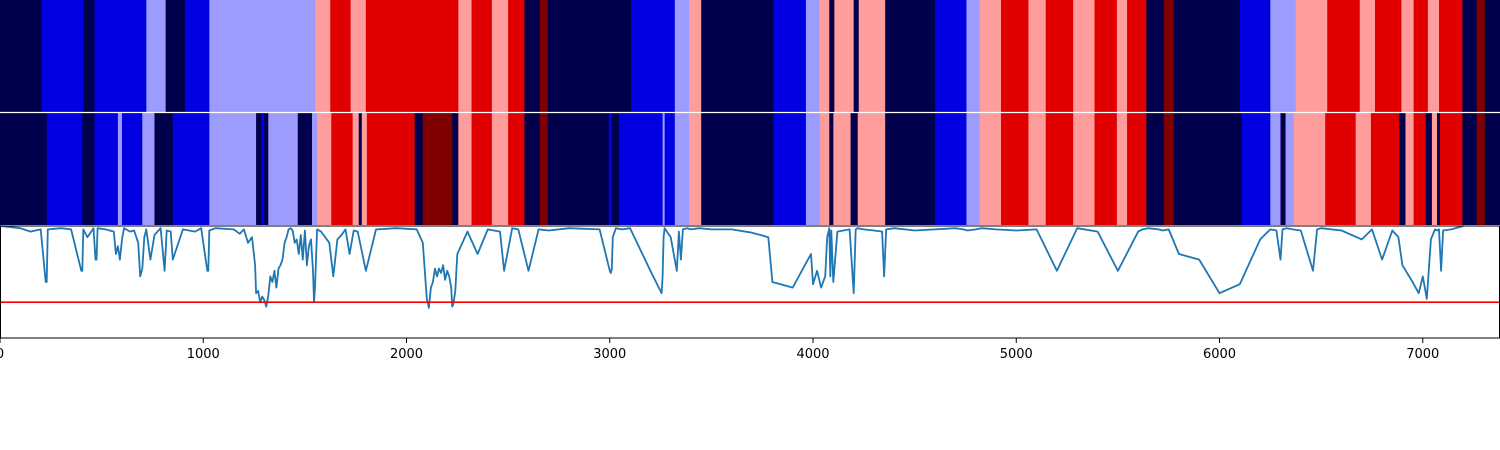 The image size is (1500, 450). I want to click on x-tick-label: 1000, so click(203, 354).